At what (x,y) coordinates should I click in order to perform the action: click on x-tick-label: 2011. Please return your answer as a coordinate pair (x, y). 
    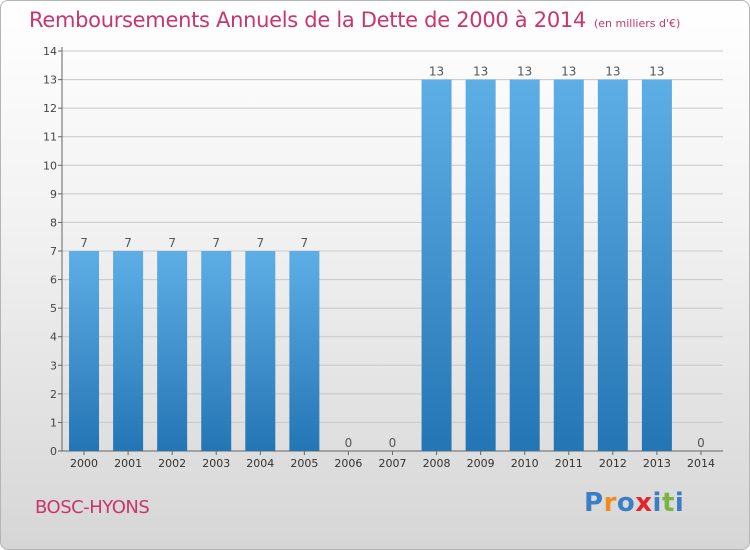
    Looking at the image, I should click on (569, 463).